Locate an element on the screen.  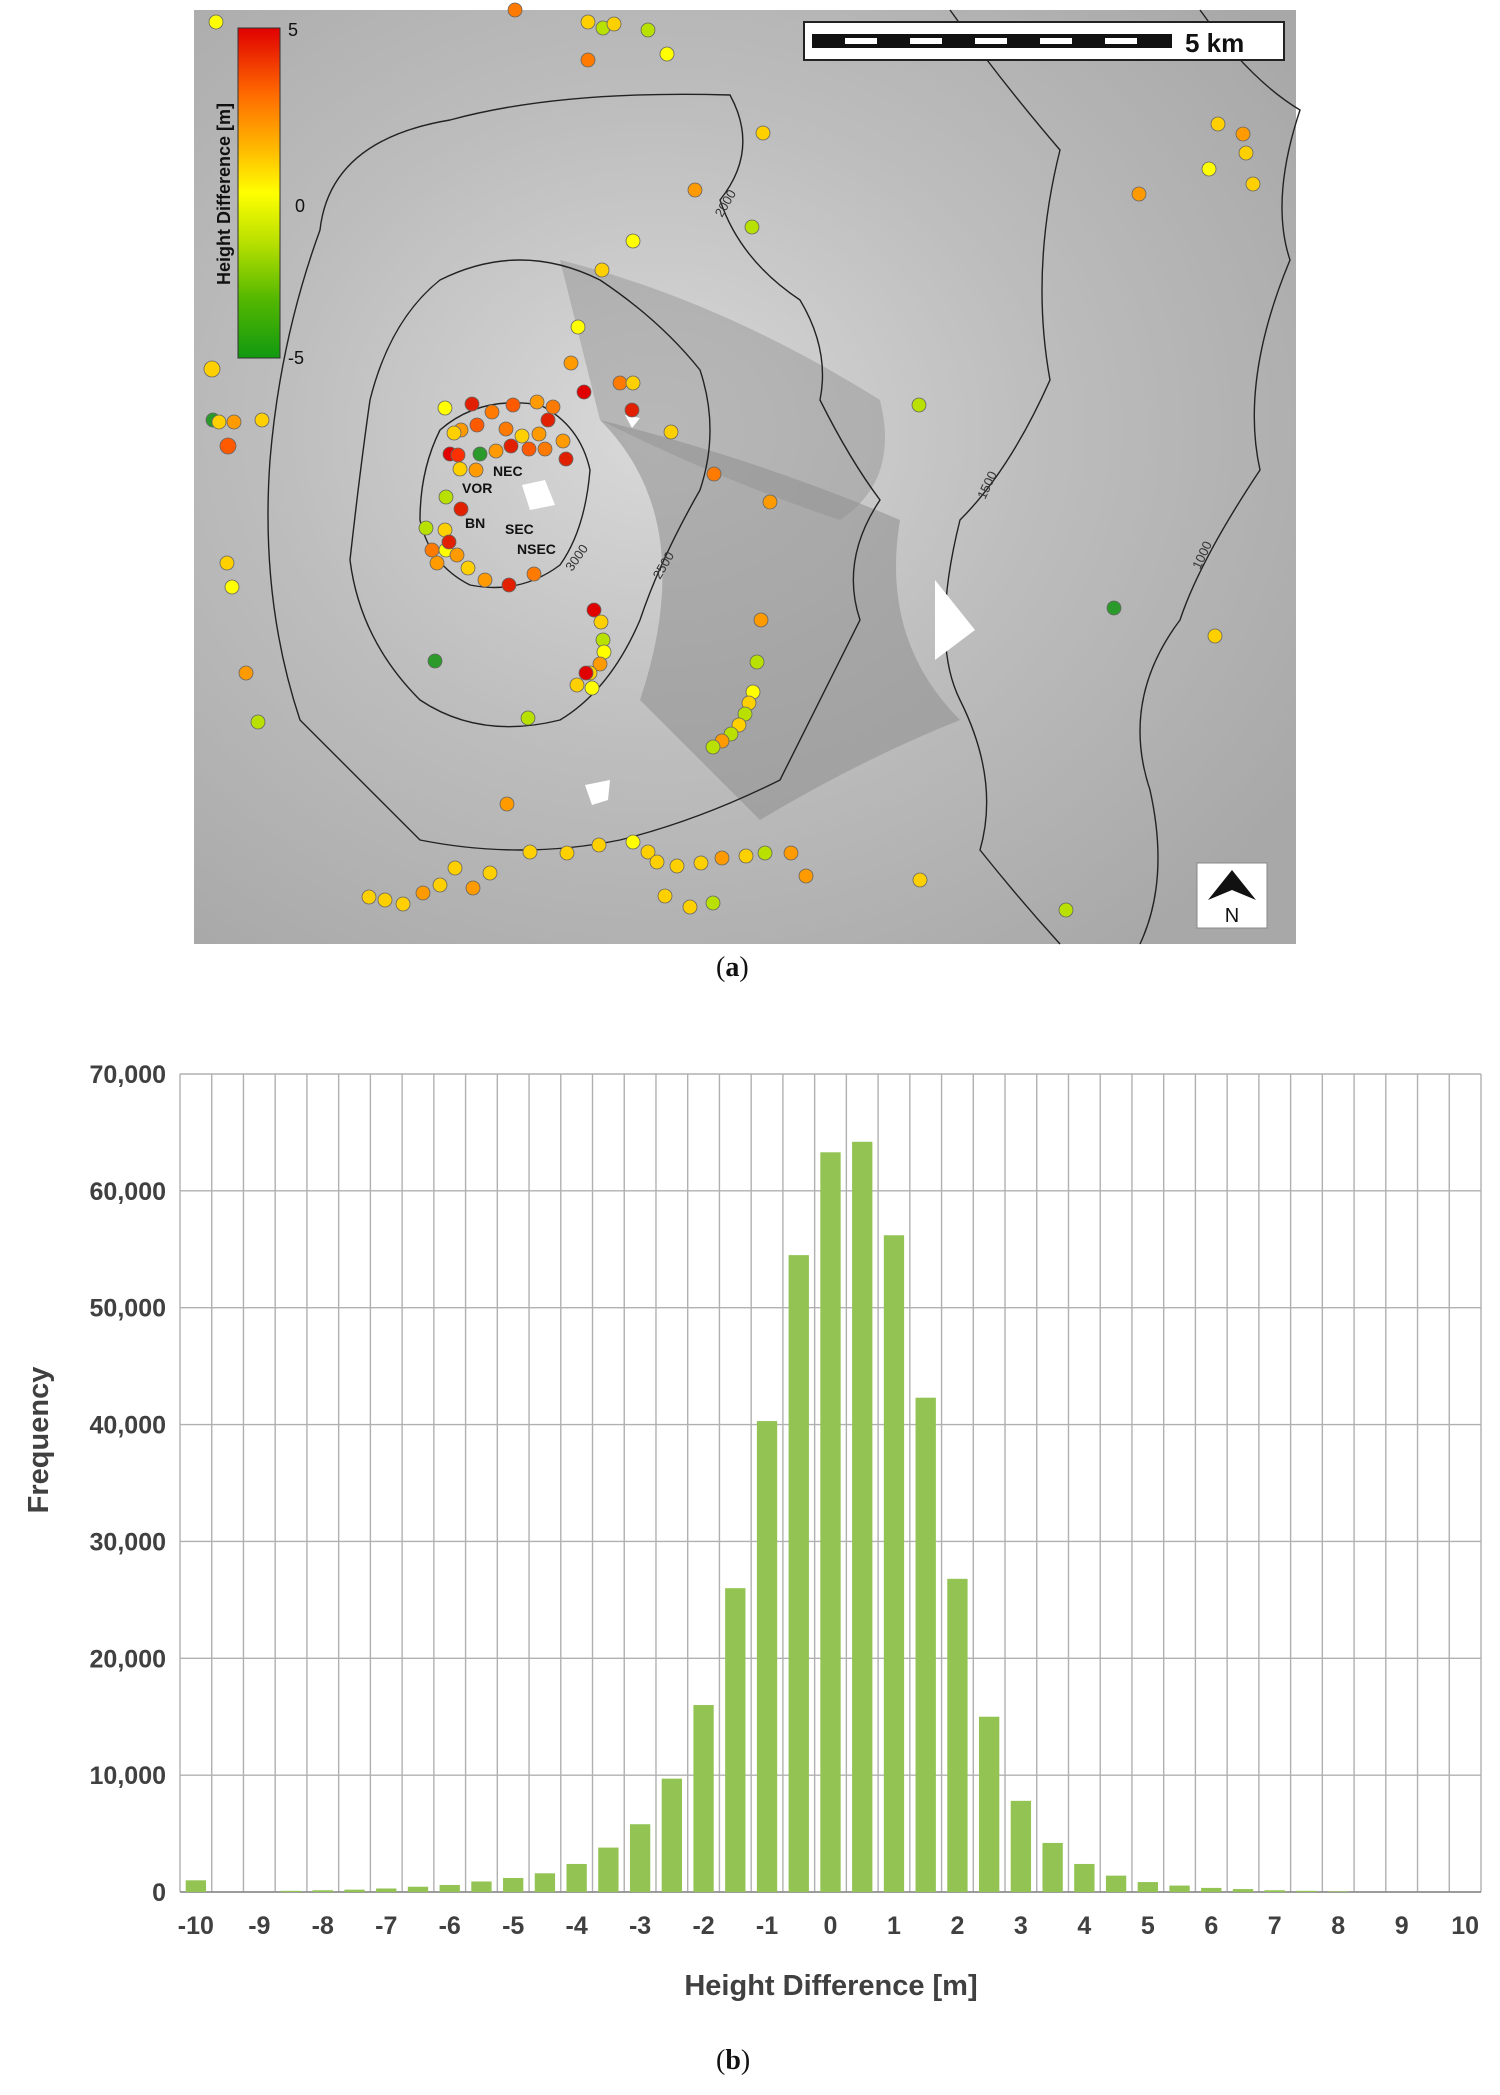
caption-a: (a) is located at coordinates (732, 967).